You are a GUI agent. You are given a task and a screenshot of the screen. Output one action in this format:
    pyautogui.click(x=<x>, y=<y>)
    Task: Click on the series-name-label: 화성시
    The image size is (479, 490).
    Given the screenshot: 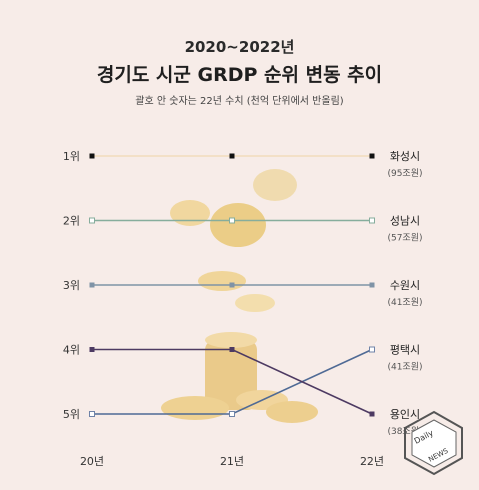 What is the action you would take?
    pyautogui.click(x=405, y=156)
    